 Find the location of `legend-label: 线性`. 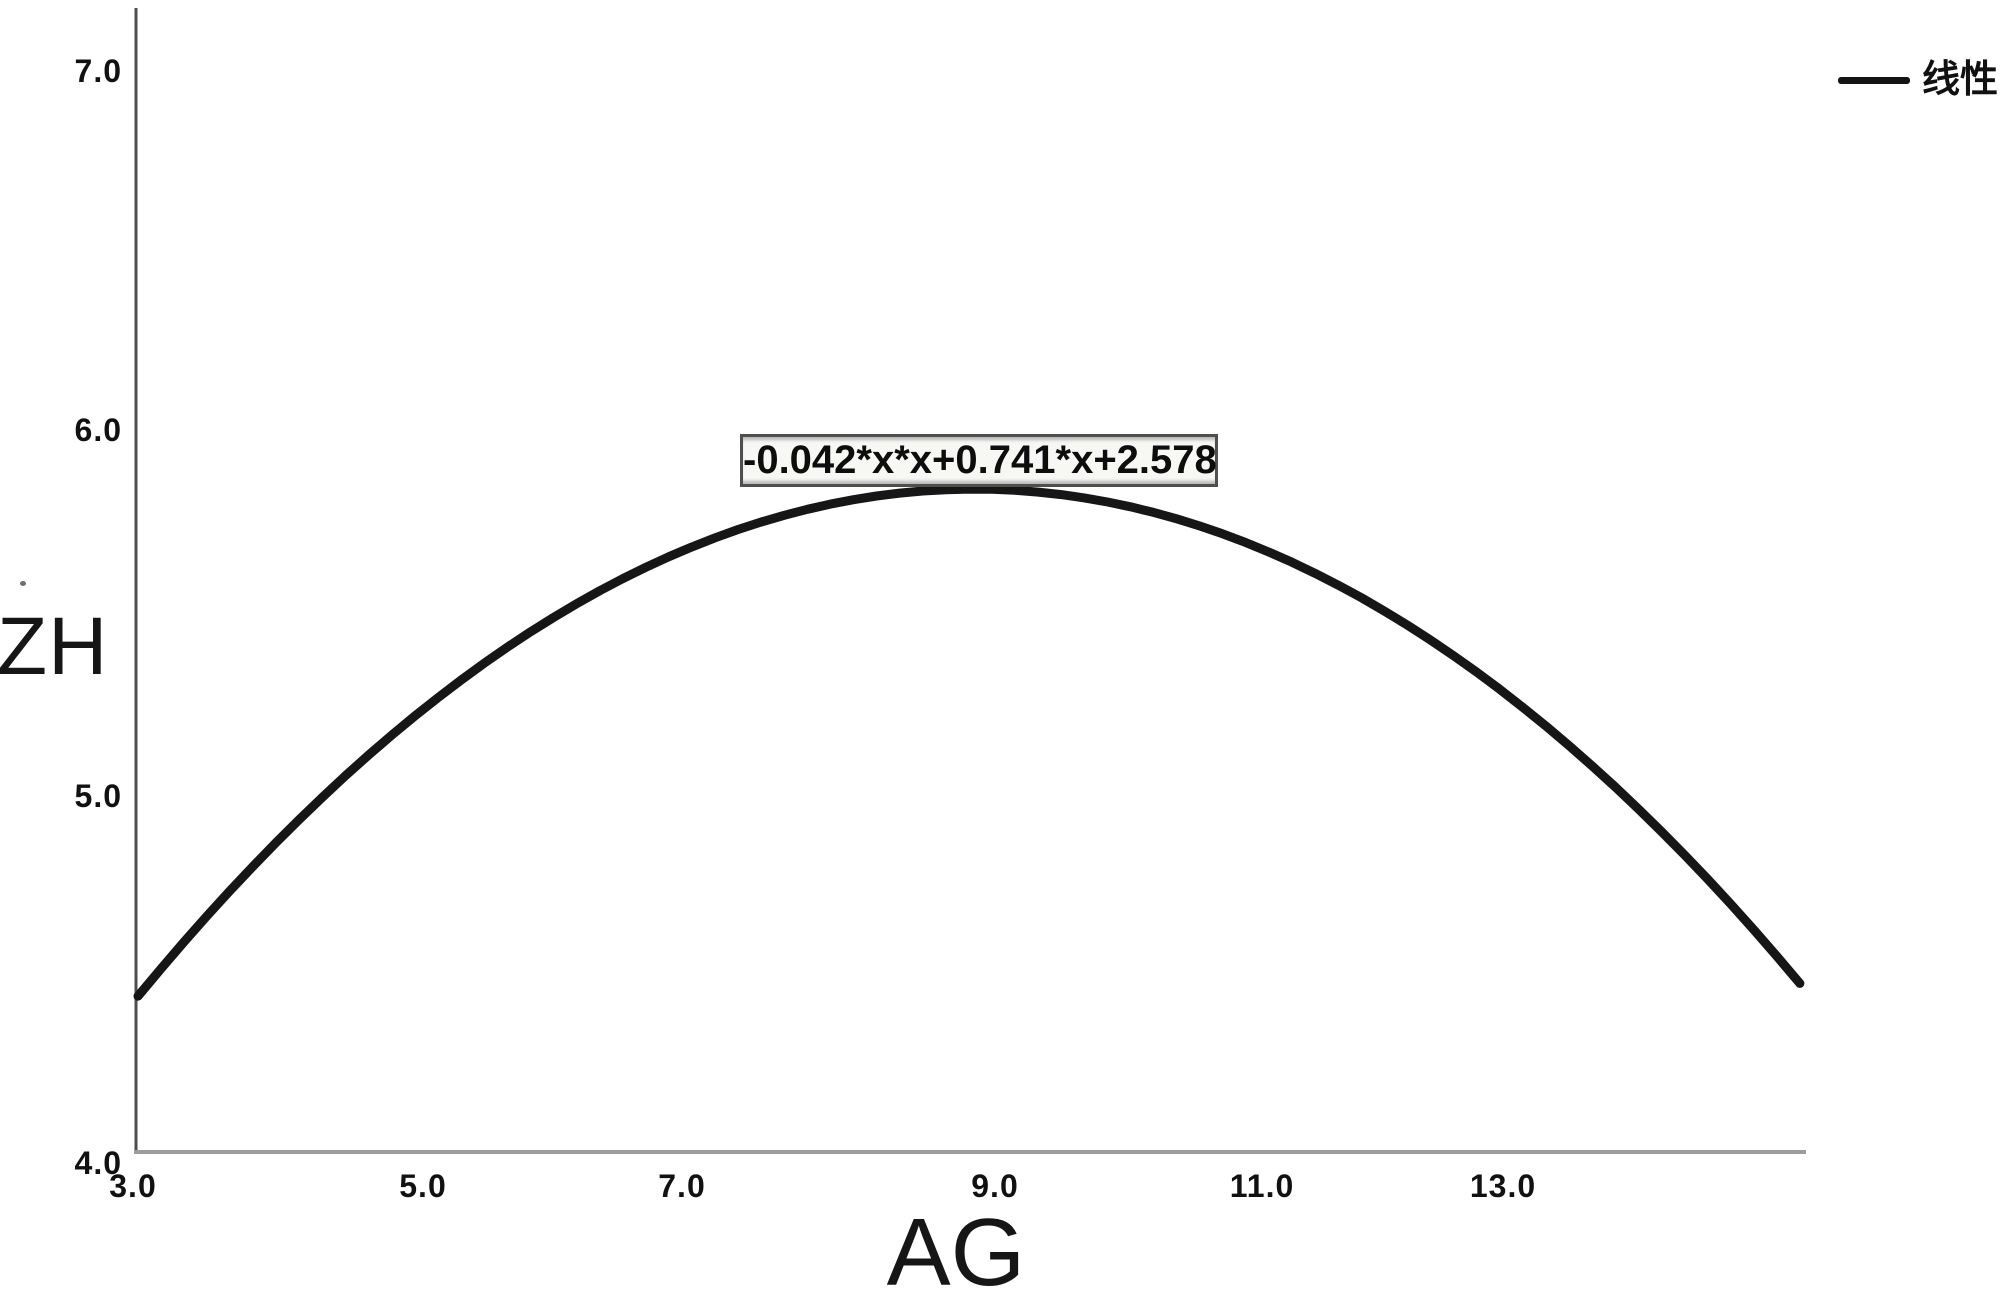

legend-label: 线性 is located at coordinates (1960, 80).